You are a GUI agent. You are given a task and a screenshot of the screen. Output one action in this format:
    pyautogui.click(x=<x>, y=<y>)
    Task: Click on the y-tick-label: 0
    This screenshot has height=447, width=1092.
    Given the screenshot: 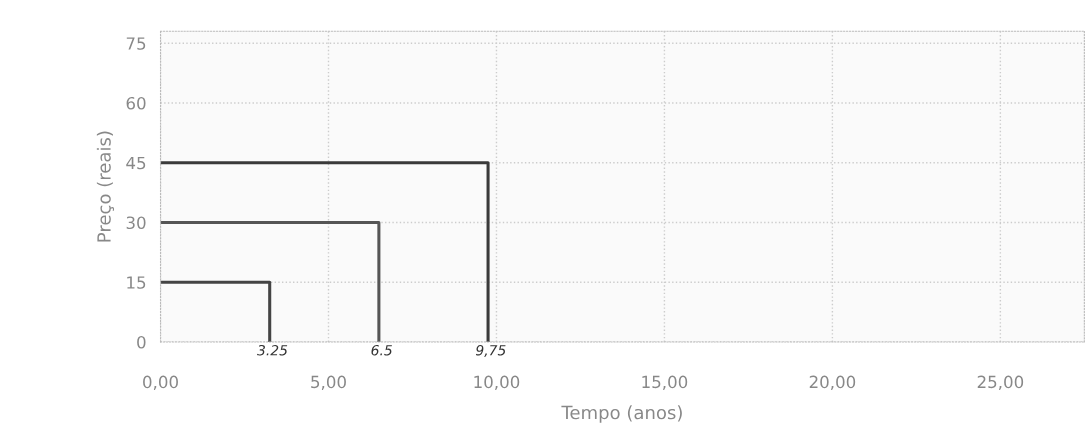 What is the action you would take?
    pyautogui.click(x=141, y=342)
    